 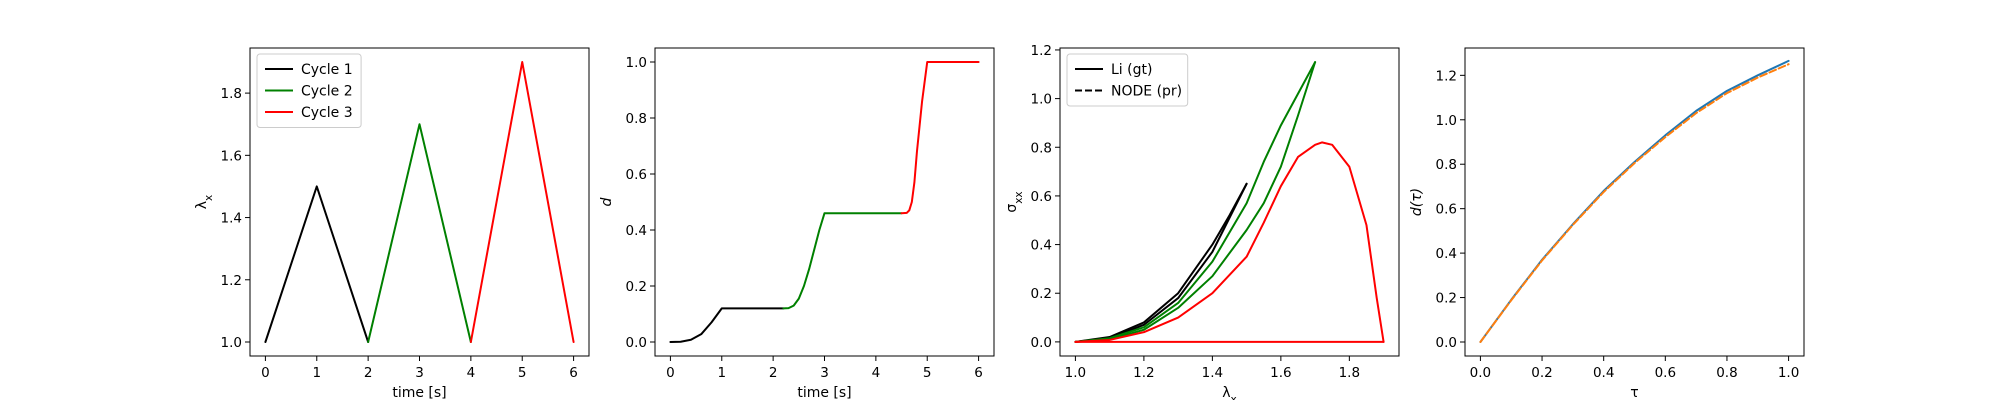 I want to click on x-tick-label: 0.6, so click(x=1665, y=373).